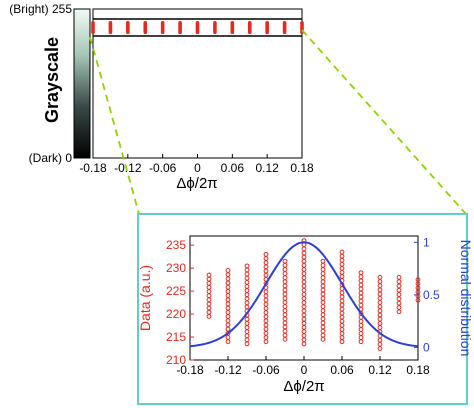 The image size is (474, 408). I want to click on top-x-tick-label: -0.18, so click(93, 168).